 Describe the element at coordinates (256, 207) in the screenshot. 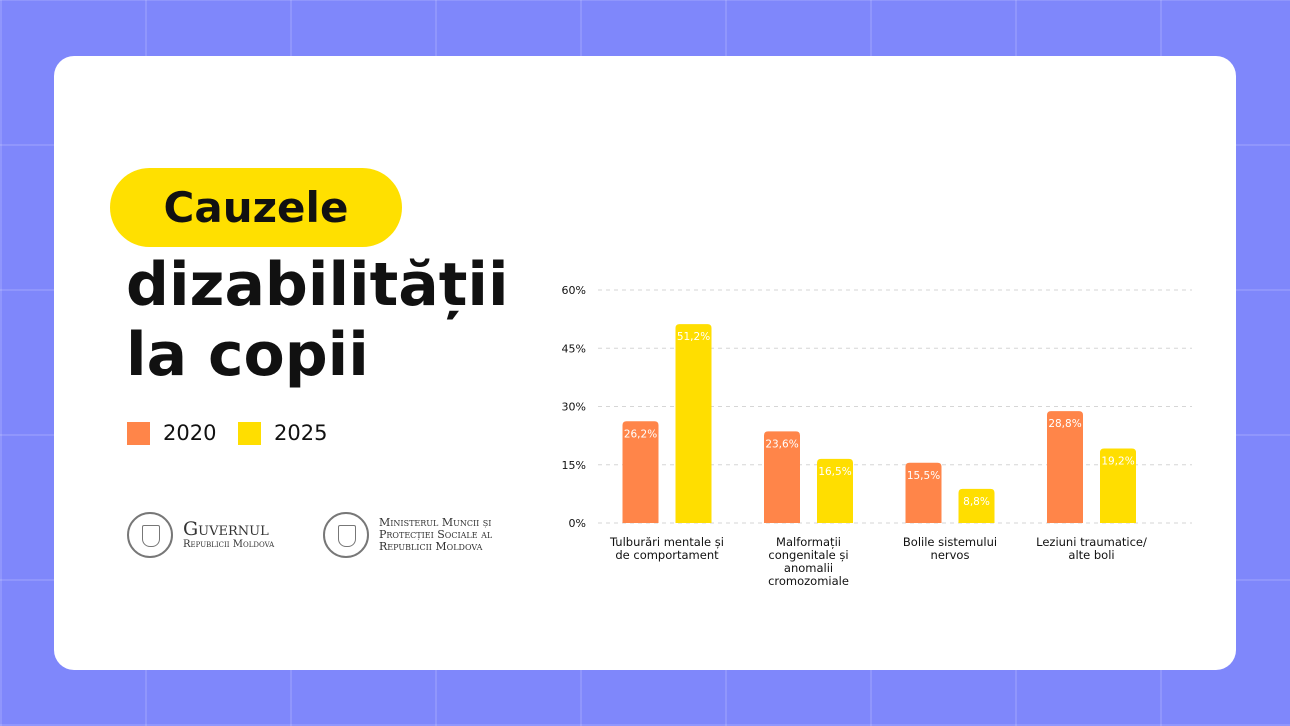

I see `title-highlight: Cauzele` at that location.